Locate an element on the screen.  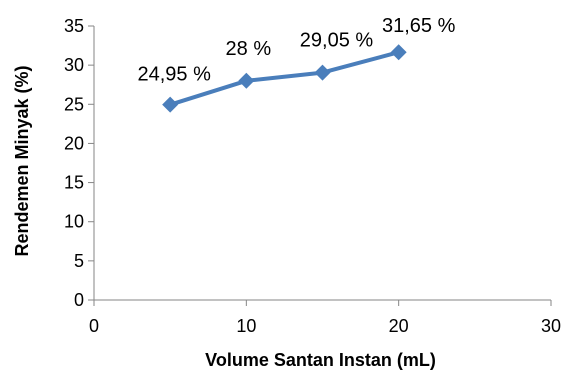
x-axis-title: Volume Santan Instan (mL) is located at coordinates (320, 360).